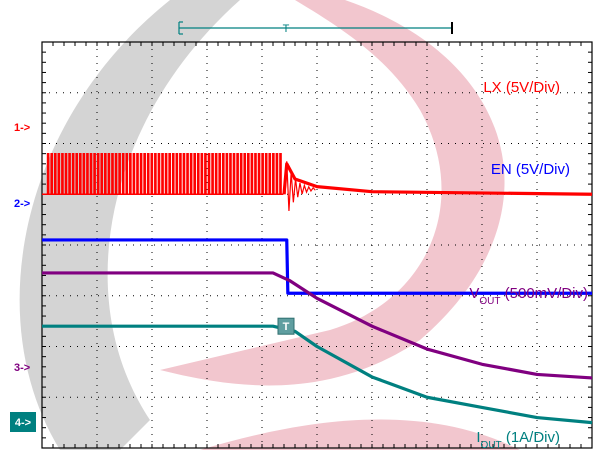 Image resolution: width=597 pixels, height=450 pixels. What do you see at coordinates (300, 186) in the screenshot?
I see `lx-ringing` at bounding box center [300, 186].